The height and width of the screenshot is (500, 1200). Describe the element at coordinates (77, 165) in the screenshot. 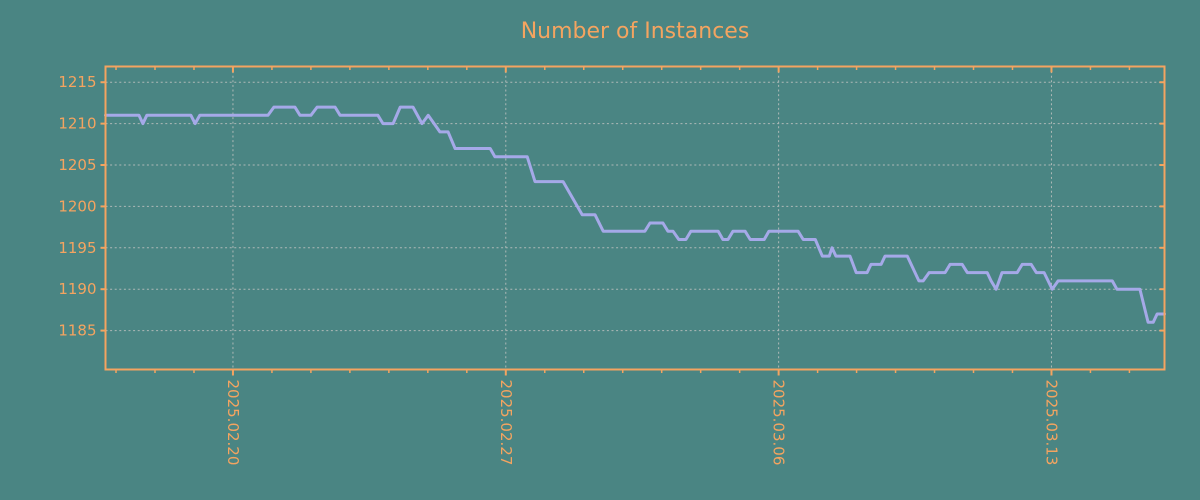

I see `y-tick-label: 1205` at that location.